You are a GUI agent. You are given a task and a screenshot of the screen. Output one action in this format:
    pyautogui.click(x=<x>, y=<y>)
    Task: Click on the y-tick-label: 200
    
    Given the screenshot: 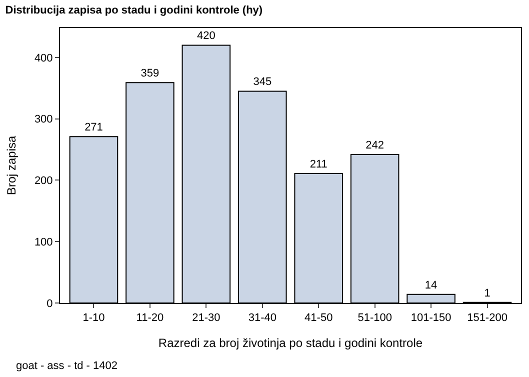 What is the action you would take?
    pyautogui.click(x=43, y=181)
    